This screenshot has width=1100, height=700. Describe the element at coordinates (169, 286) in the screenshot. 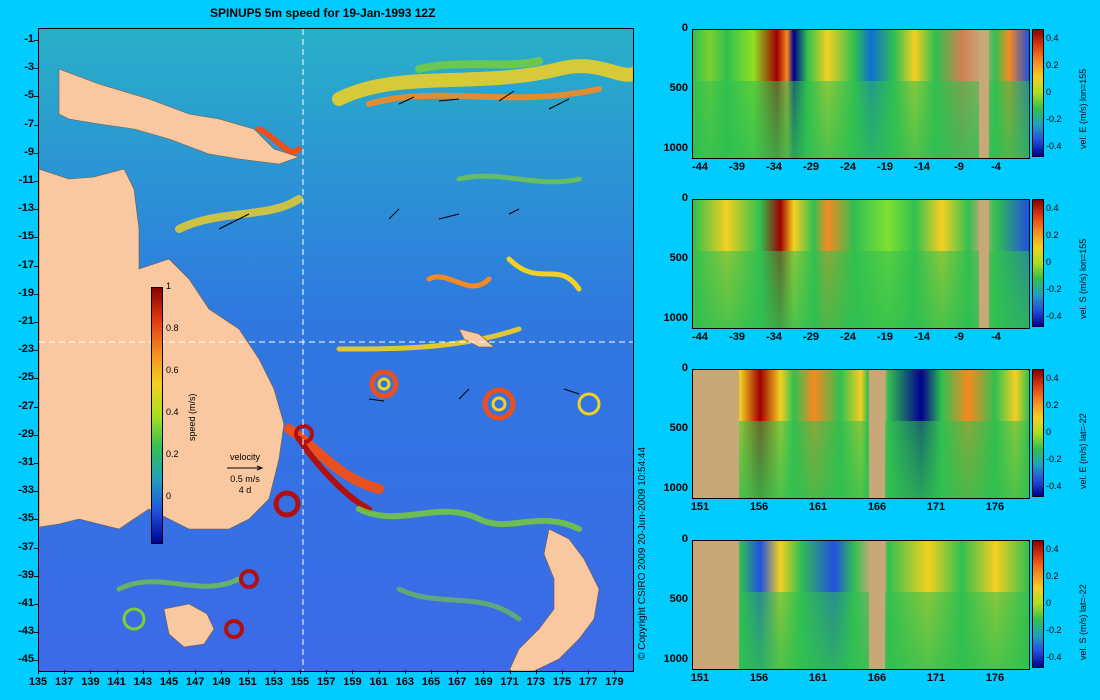

I see `speed-colorbar-tick: 1` at that location.